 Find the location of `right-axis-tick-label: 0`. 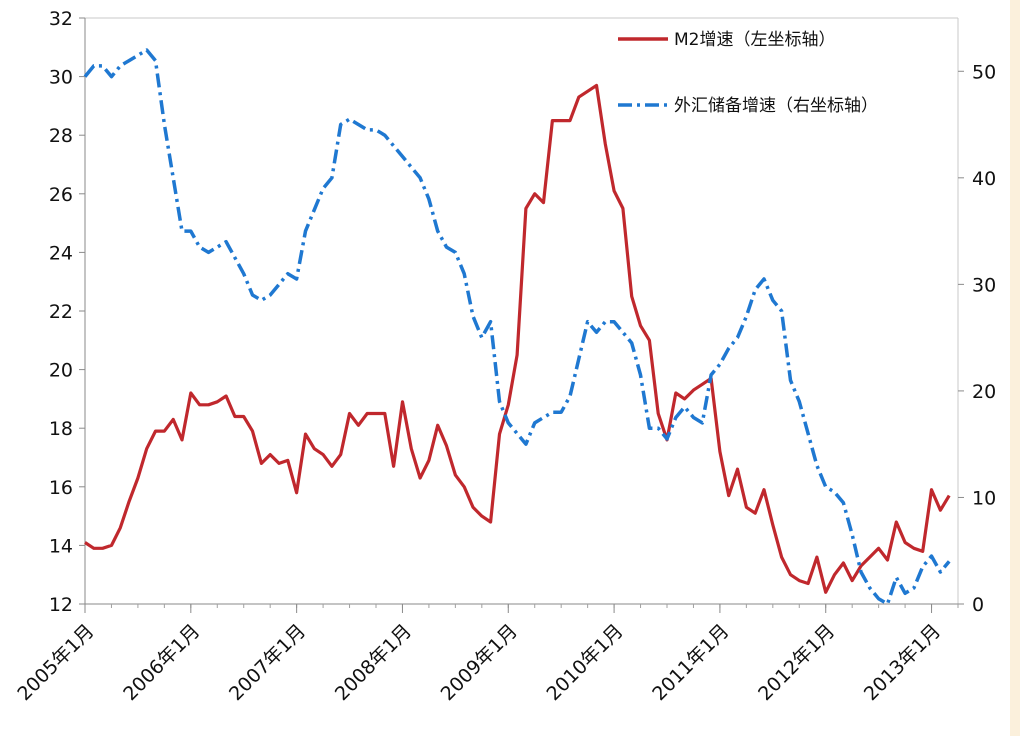

right-axis-tick-label: 0 is located at coordinates (978, 605).